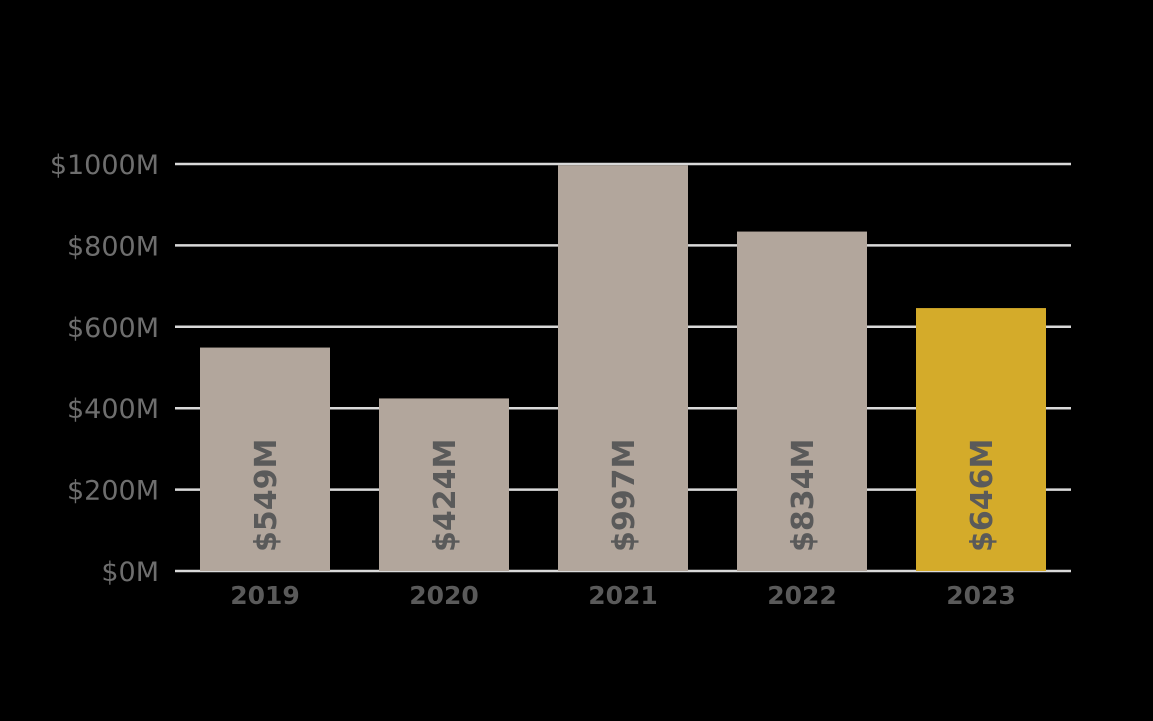  I want to click on x-tick-label: 2021, so click(623, 595).